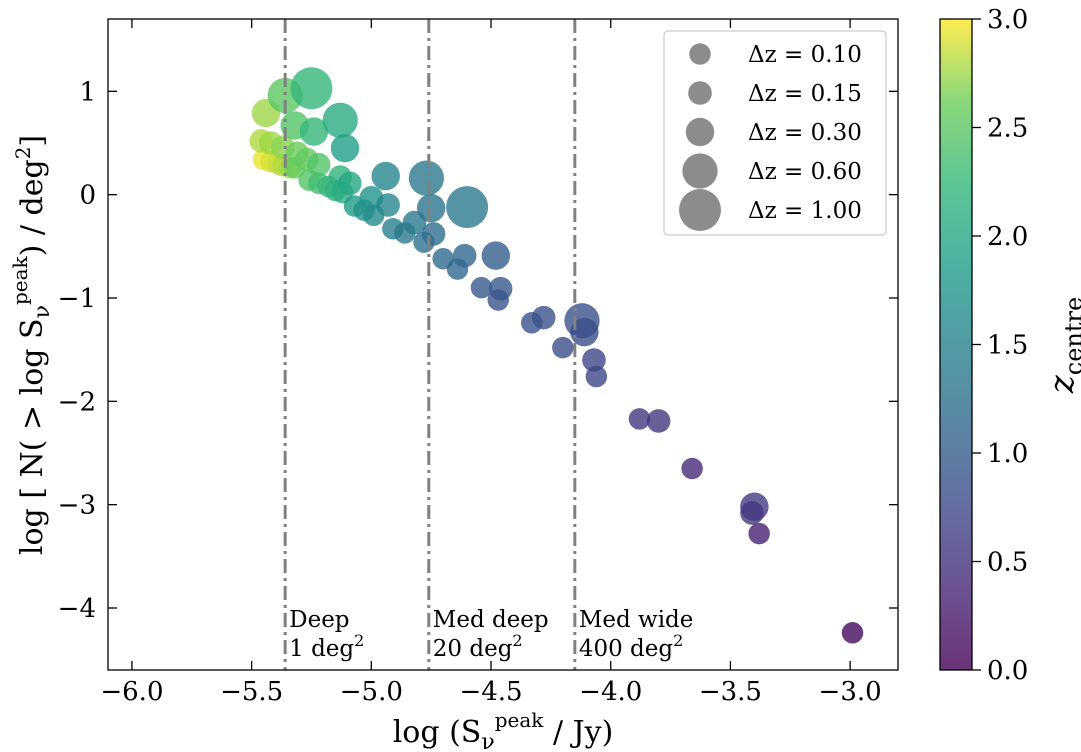 The image size is (1081, 752). Describe the element at coordinates (1007, 563) in the screenshot. I see `colorbar-tick-label: 0.5` at that location.